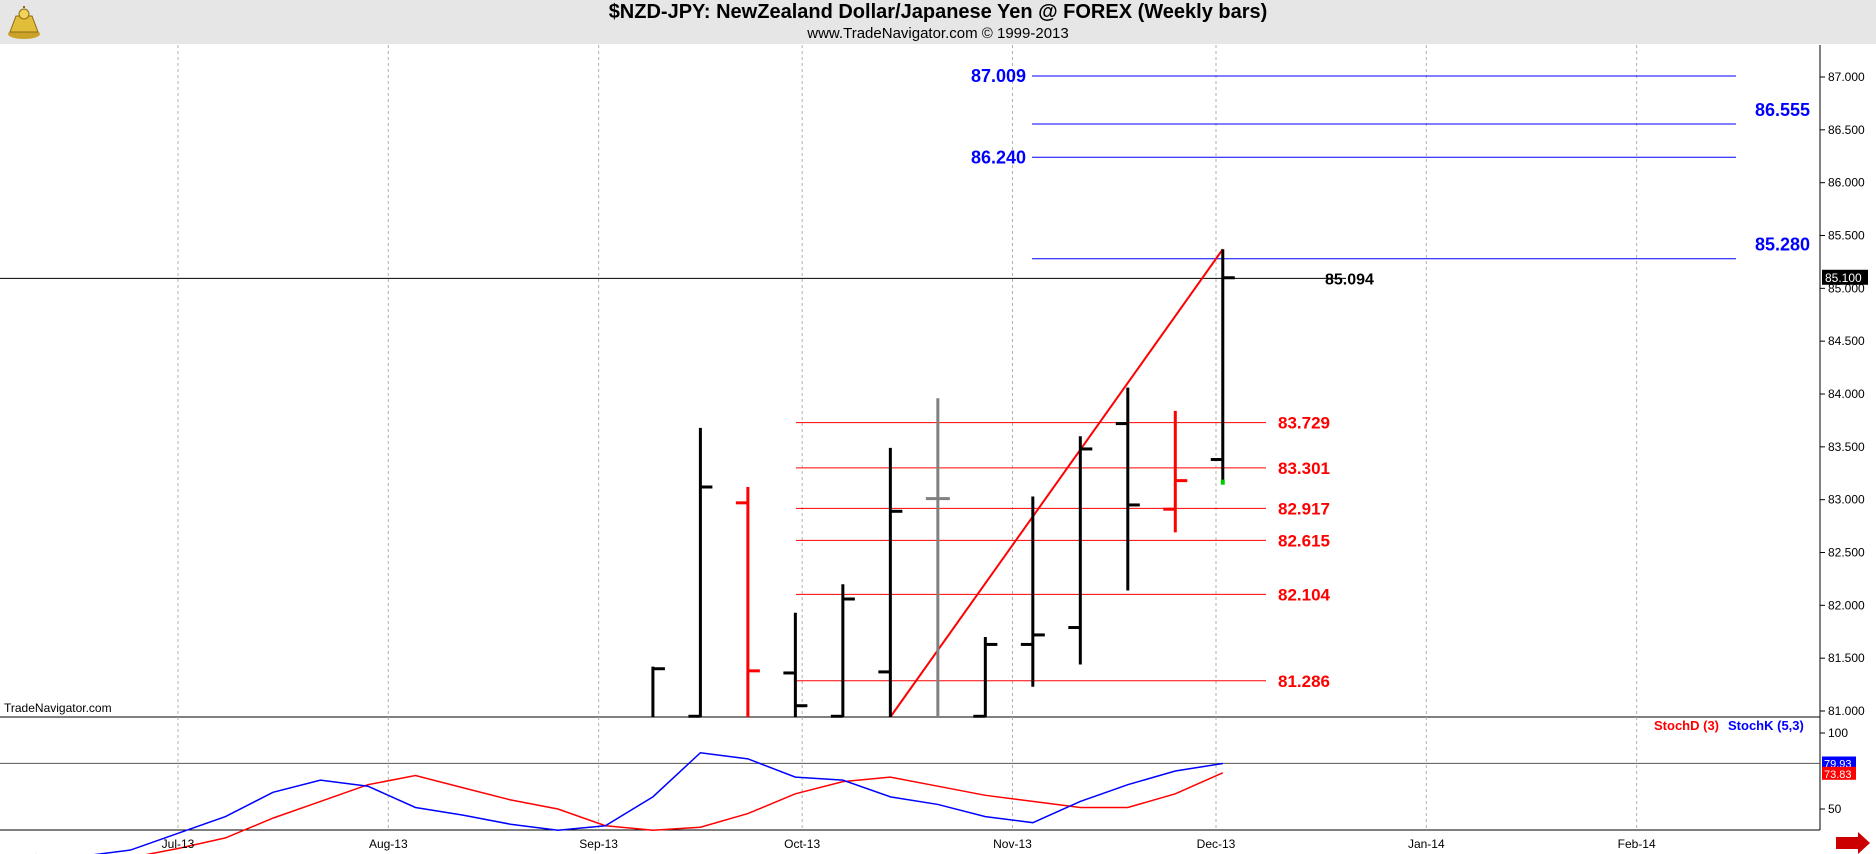  I want to click on x-tick-label: Feb-14, so click(1637, 844).